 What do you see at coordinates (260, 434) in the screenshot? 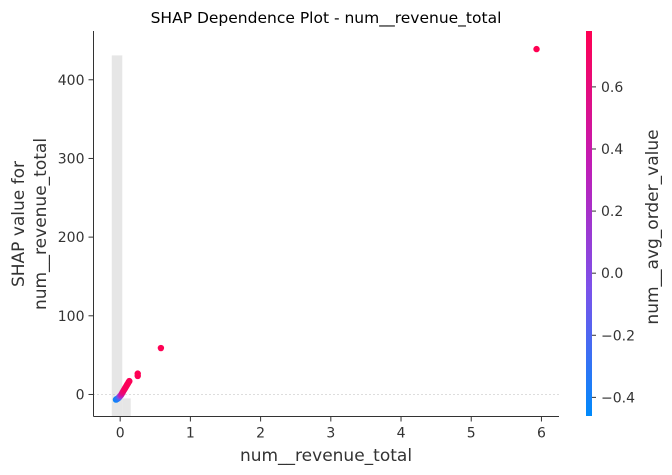
I see `x-tick-label: 2` at bounding box center [260, 434].